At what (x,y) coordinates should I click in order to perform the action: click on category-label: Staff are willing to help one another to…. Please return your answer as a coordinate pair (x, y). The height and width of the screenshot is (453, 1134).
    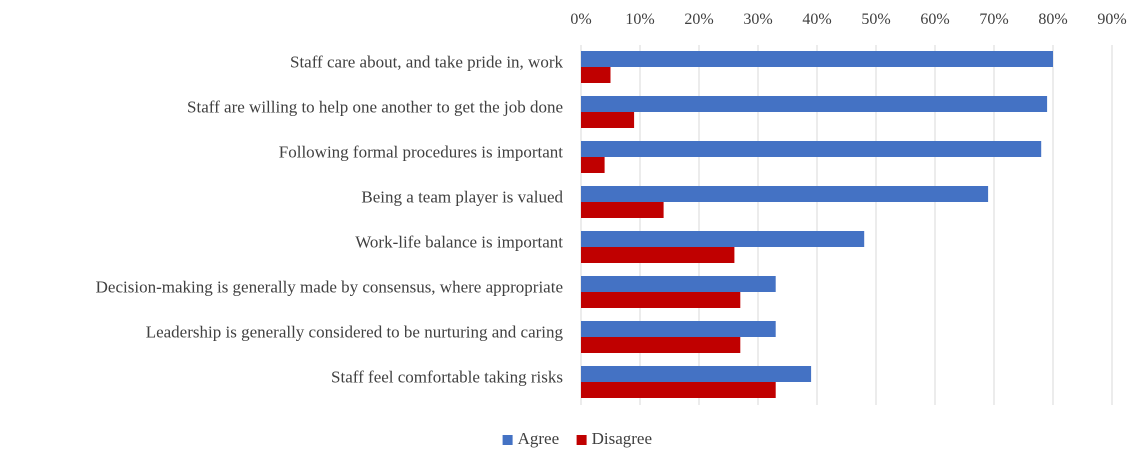
    Looking at the image, I should click on (375, 106).